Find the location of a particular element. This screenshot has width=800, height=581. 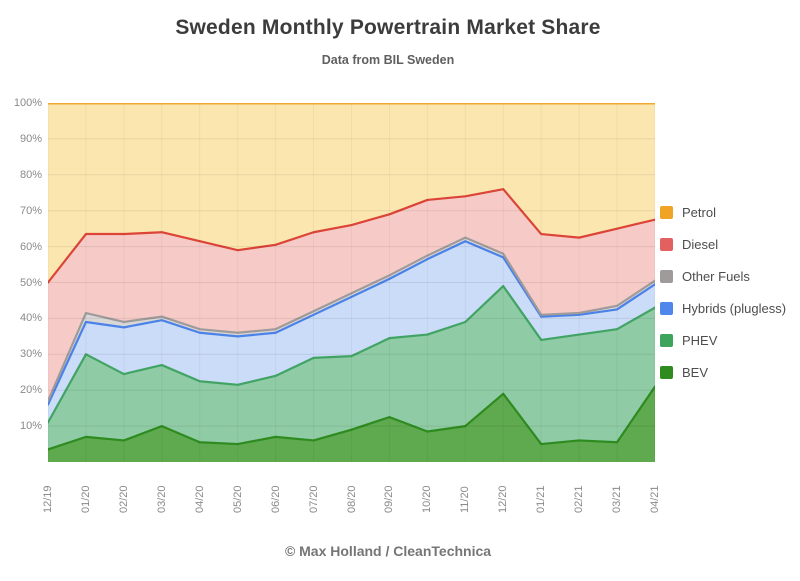

legend-swatch-diesel is located at coordinates (666, 244).